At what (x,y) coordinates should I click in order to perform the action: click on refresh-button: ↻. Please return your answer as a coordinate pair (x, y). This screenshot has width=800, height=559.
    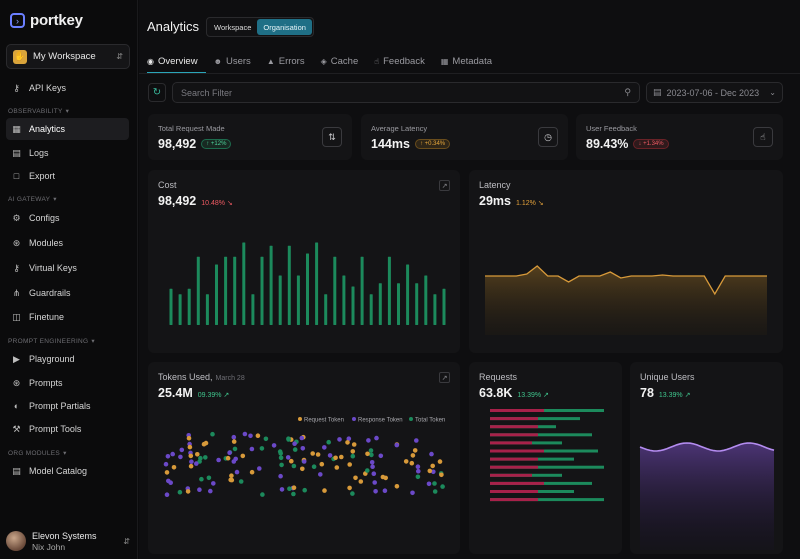
    Looking at the image, I should click on (157, 92).